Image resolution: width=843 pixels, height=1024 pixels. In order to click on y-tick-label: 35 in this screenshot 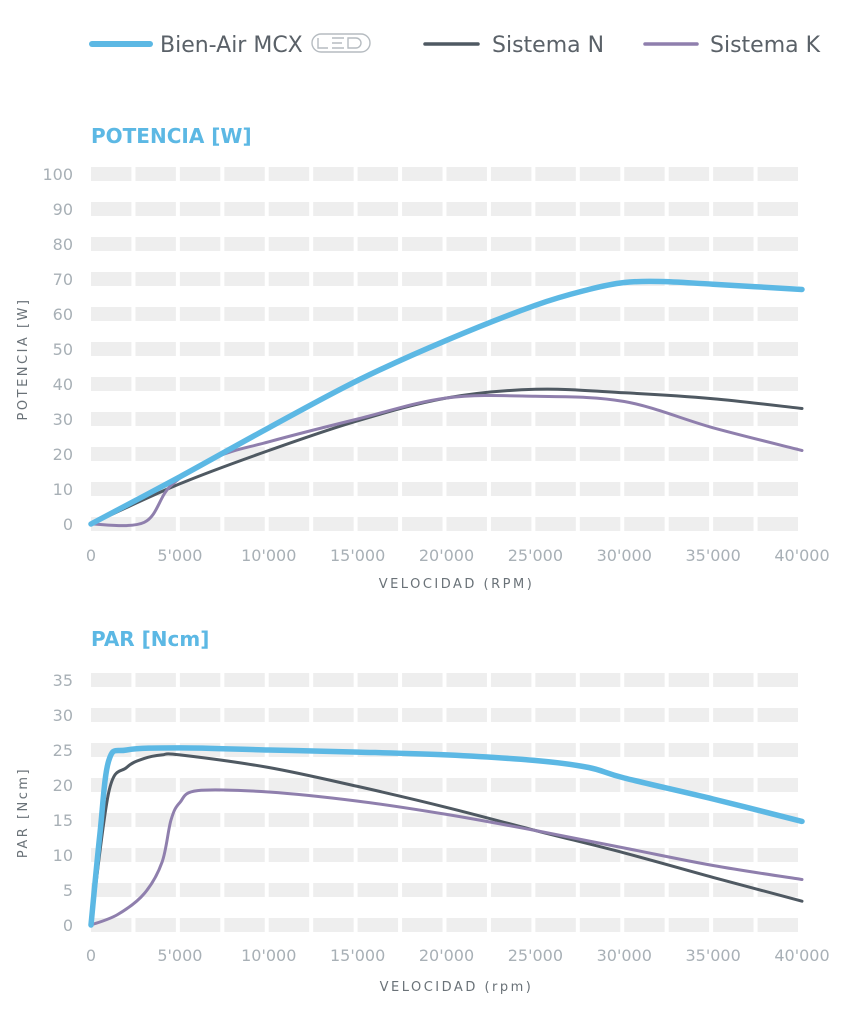, I will do `click(63, 680)`.